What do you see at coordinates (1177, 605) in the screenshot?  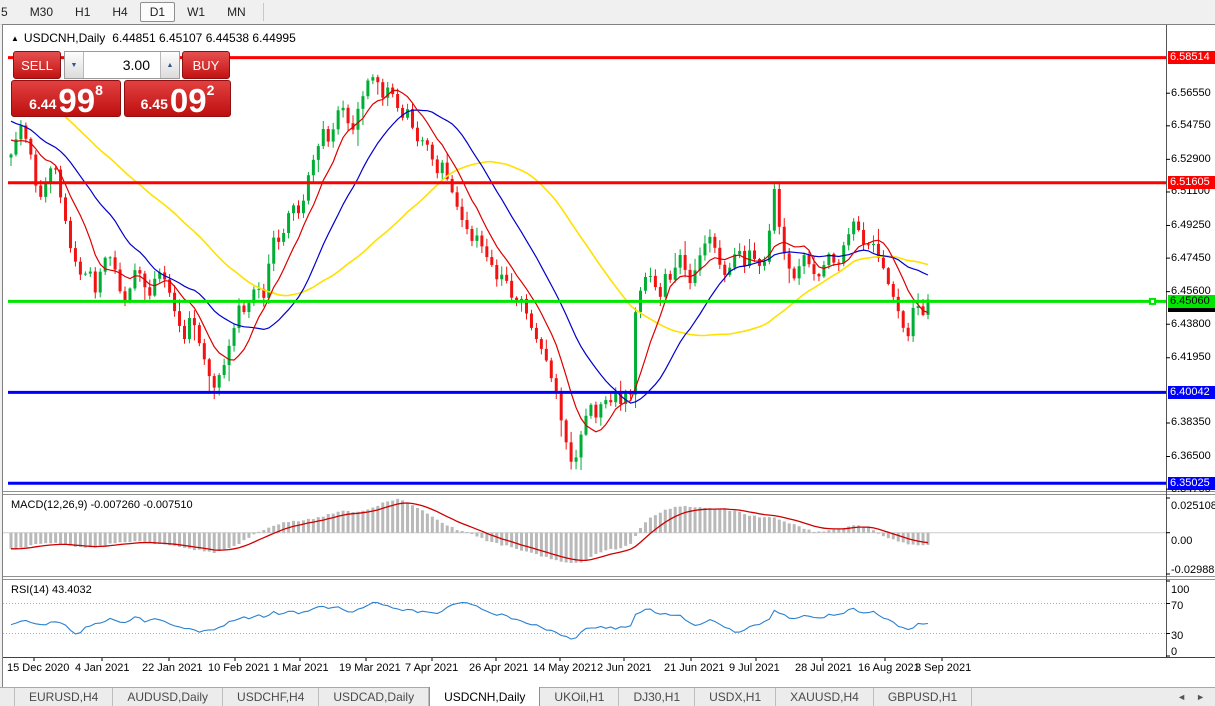 I see `rsi-axis-label: 70` at bounding box center [1177, 605].